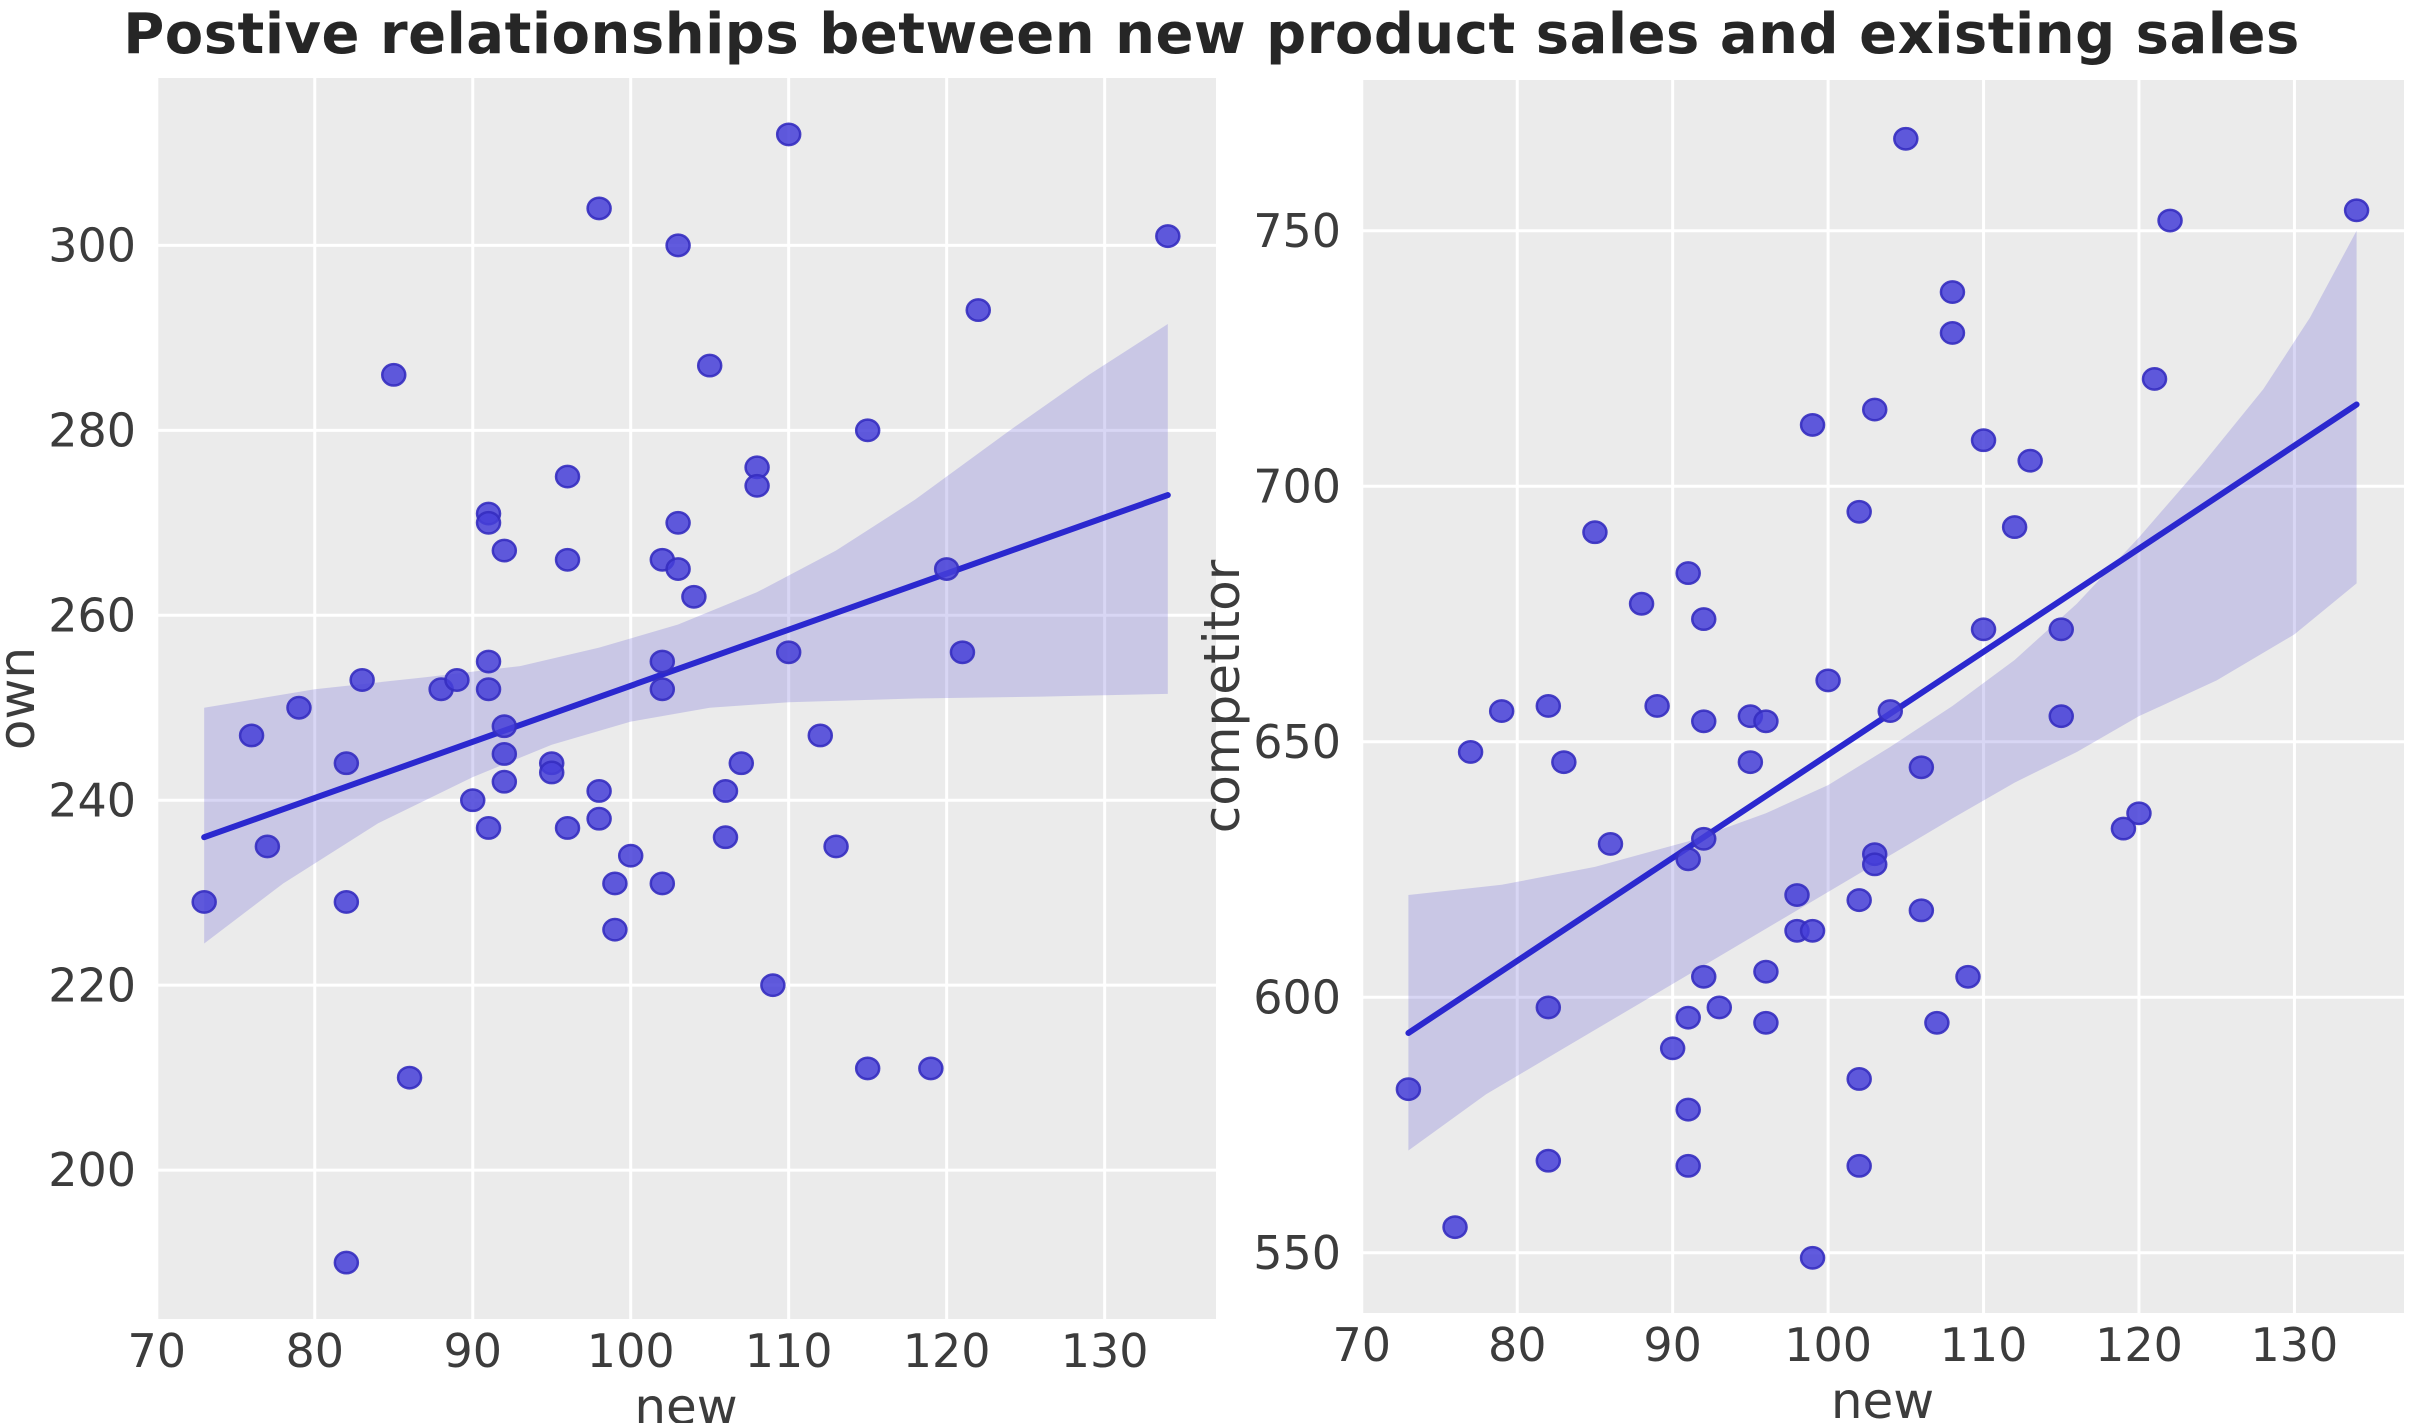 The height and width of the screenshot is (1423, 2423). Describe the element at coordinates (92, 800) in the screenshot. I see `y-tick-label: 240` at that location.